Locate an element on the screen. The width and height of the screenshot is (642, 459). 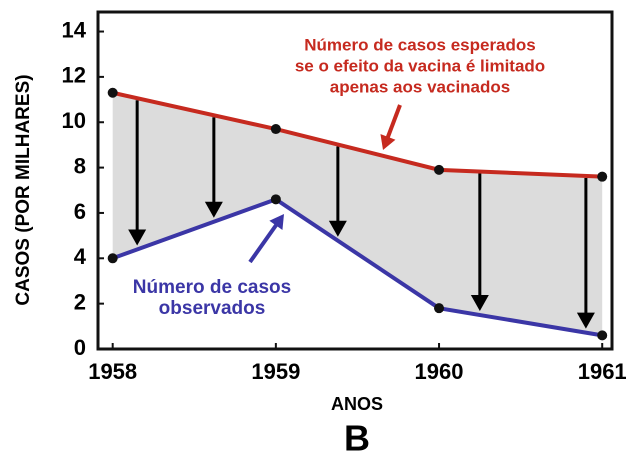
annotation: se o efeito da vacina é limitado is located at coordinates (420, 65).